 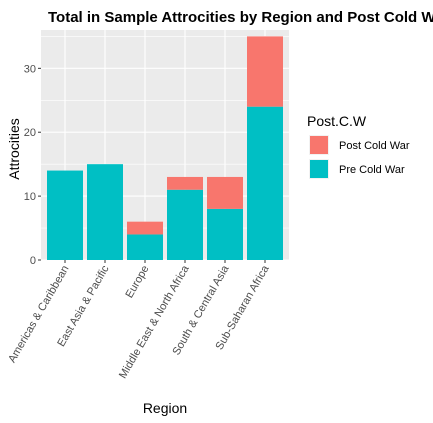 What do you see at coordinates (30, 69) in the screenshot?
I see `y-tick-label: 30` at bounding box center [30, 69].